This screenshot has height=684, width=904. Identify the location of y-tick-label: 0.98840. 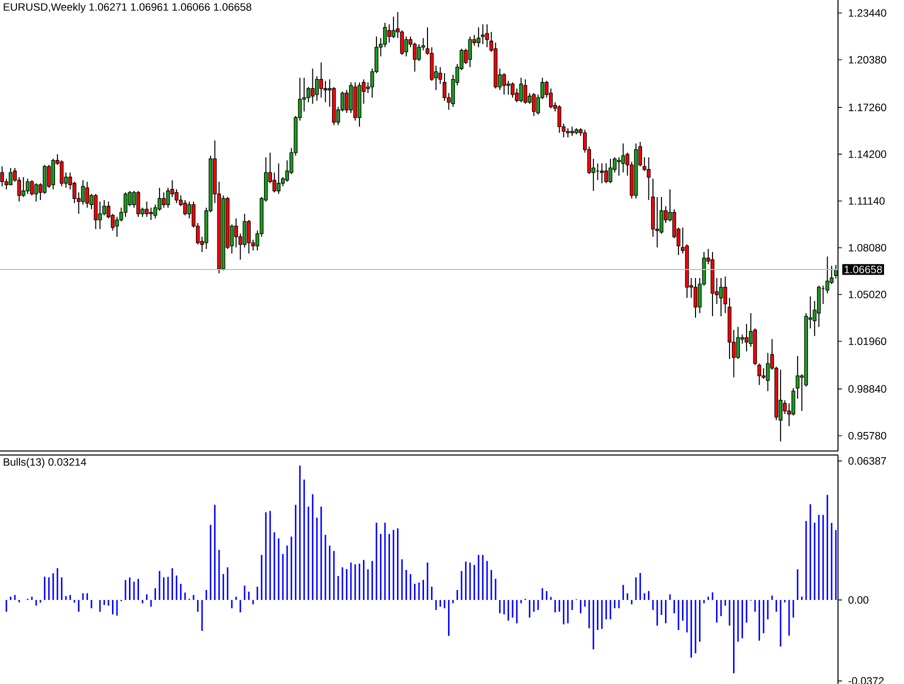
(867, 389).